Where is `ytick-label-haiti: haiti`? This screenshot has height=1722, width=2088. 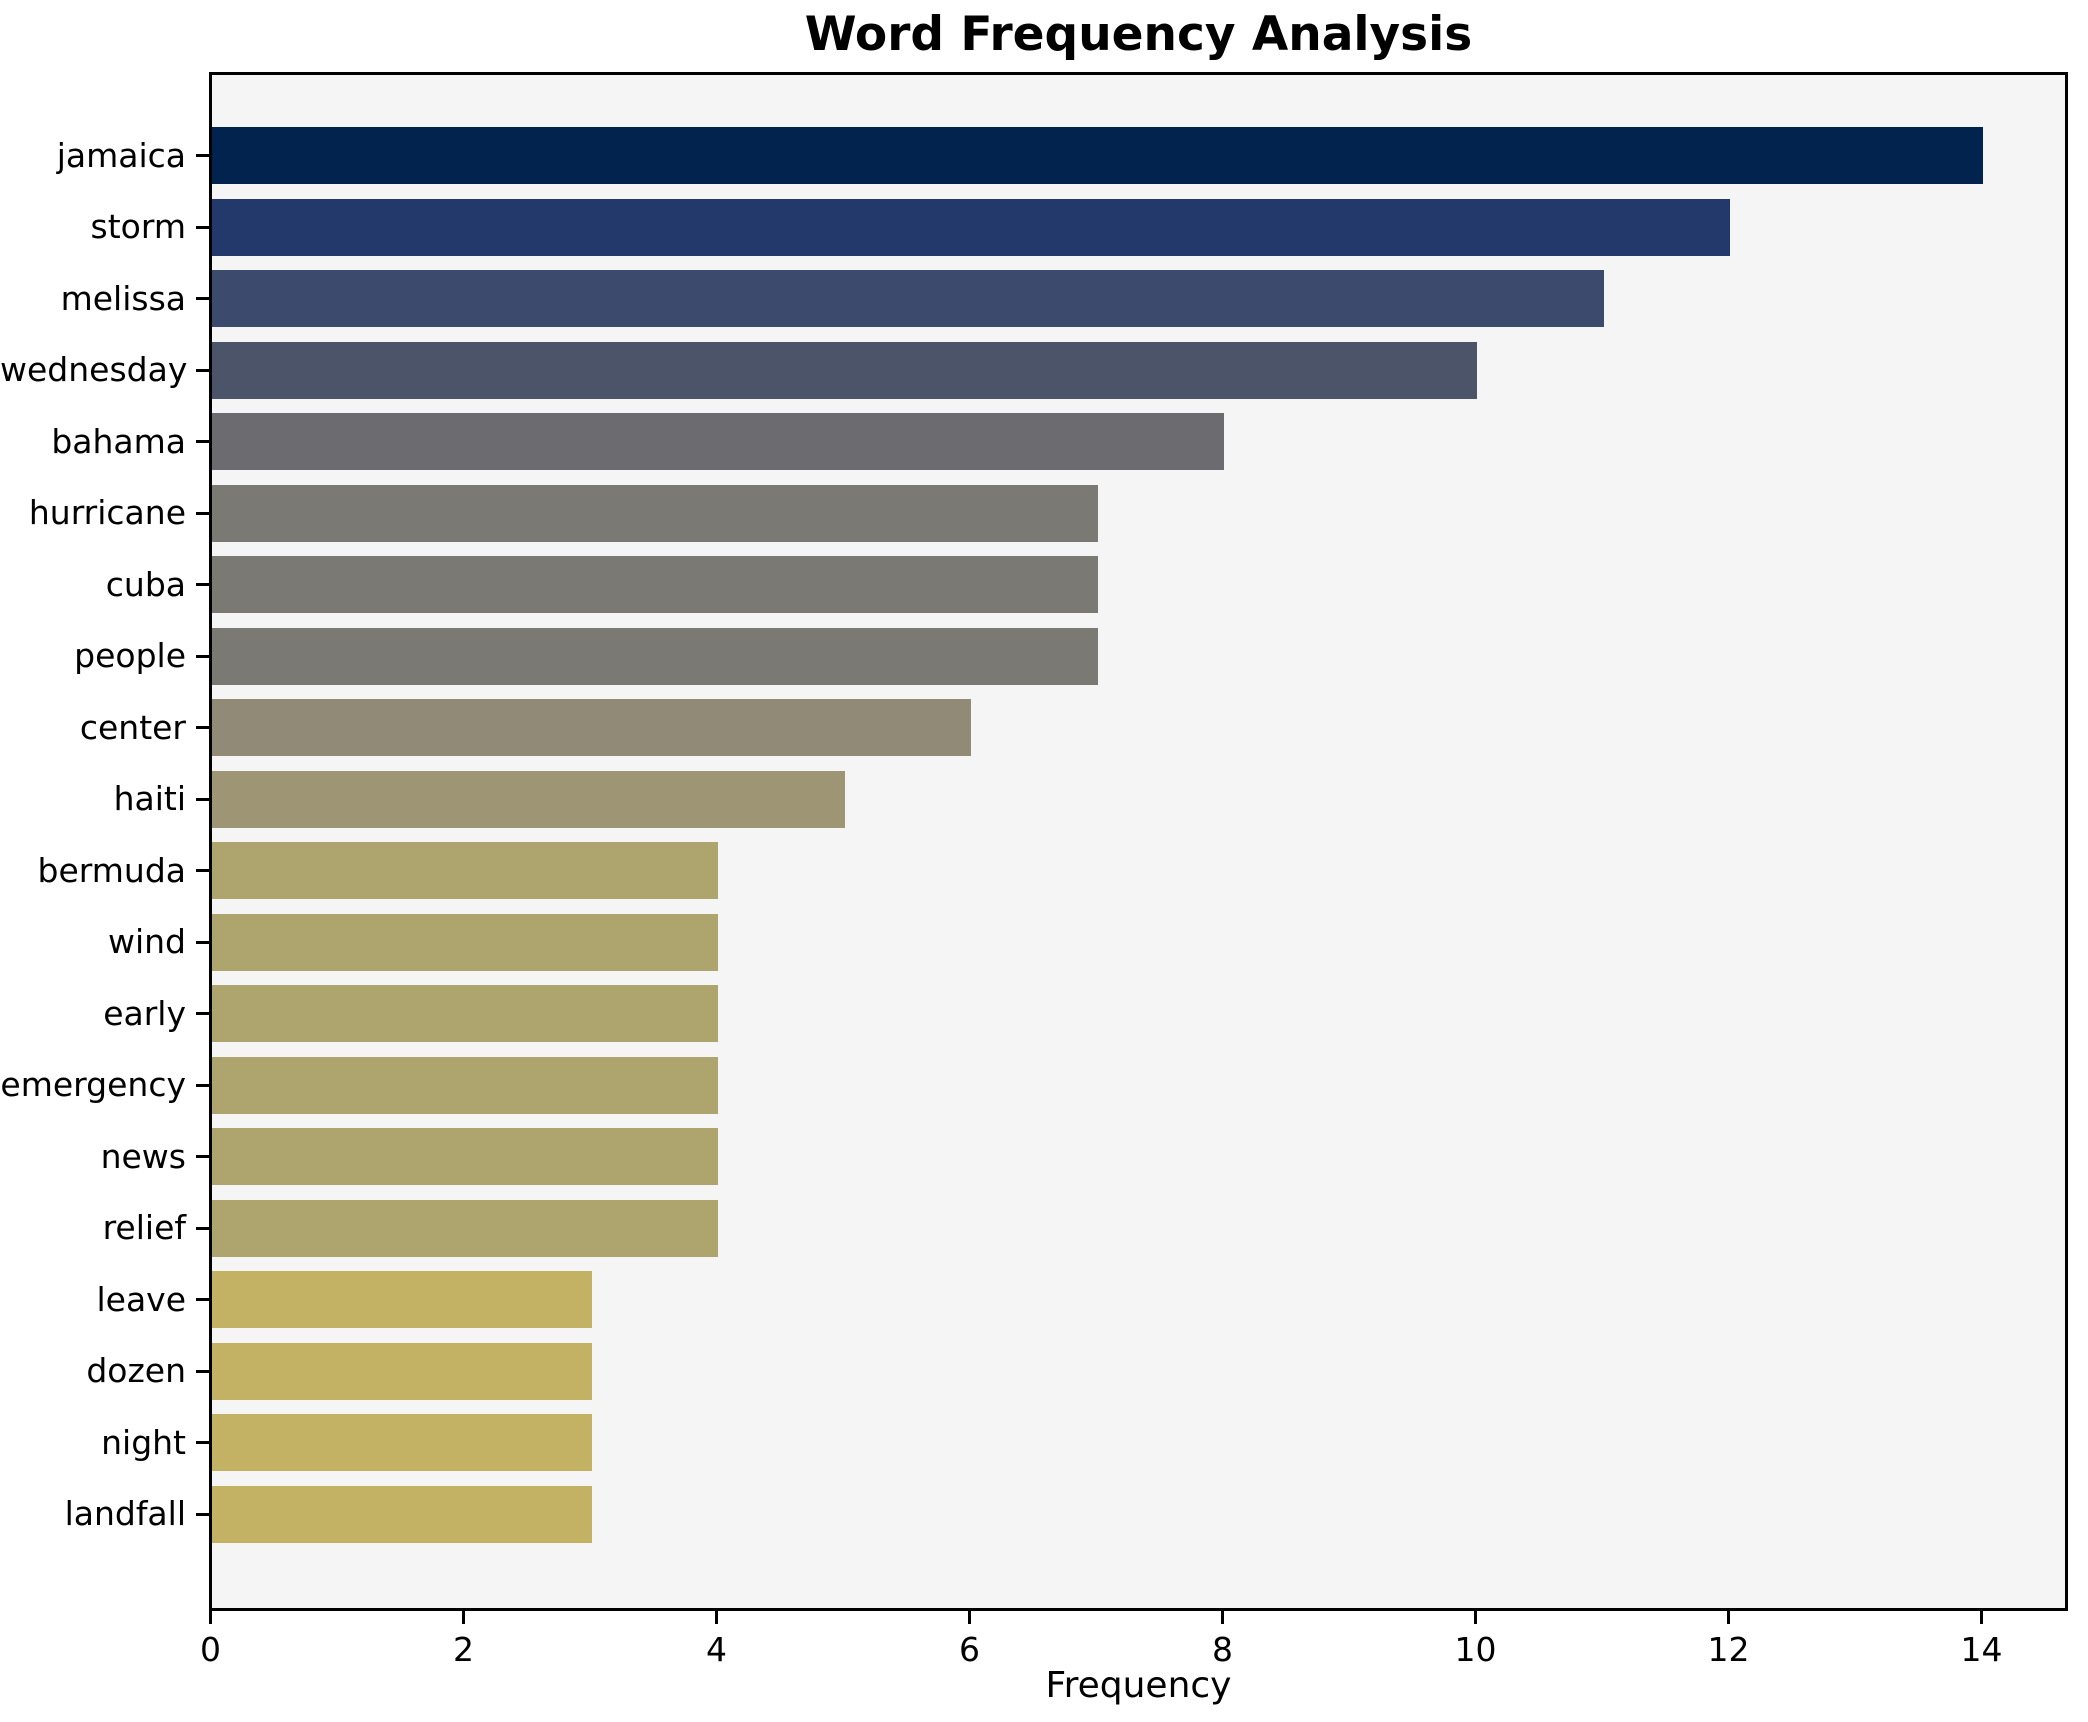 ytick-label-haiti: haiti is located at coordinates (149, 798).